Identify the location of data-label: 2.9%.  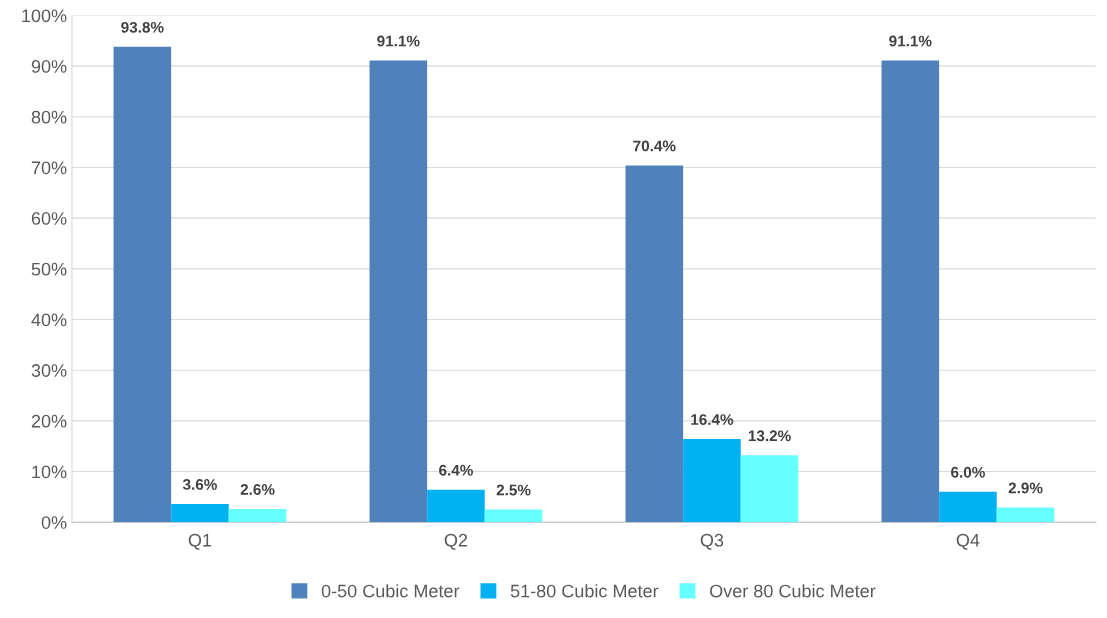
(1025, 488).